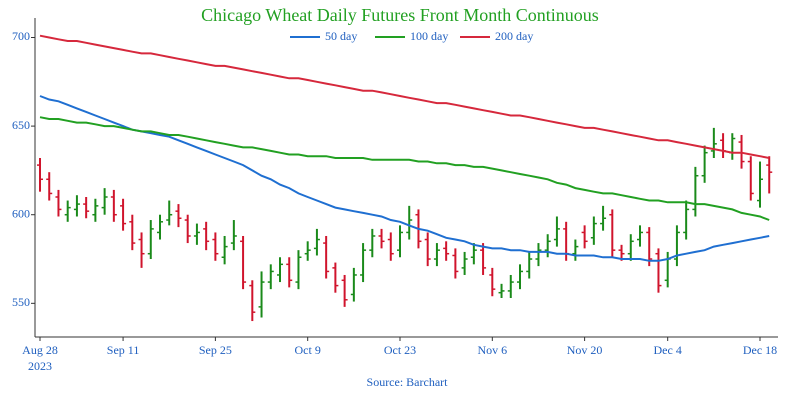 This screenshot has width=800, height=400. I want to click on x-tick-year: 2023, so click(40, 366).